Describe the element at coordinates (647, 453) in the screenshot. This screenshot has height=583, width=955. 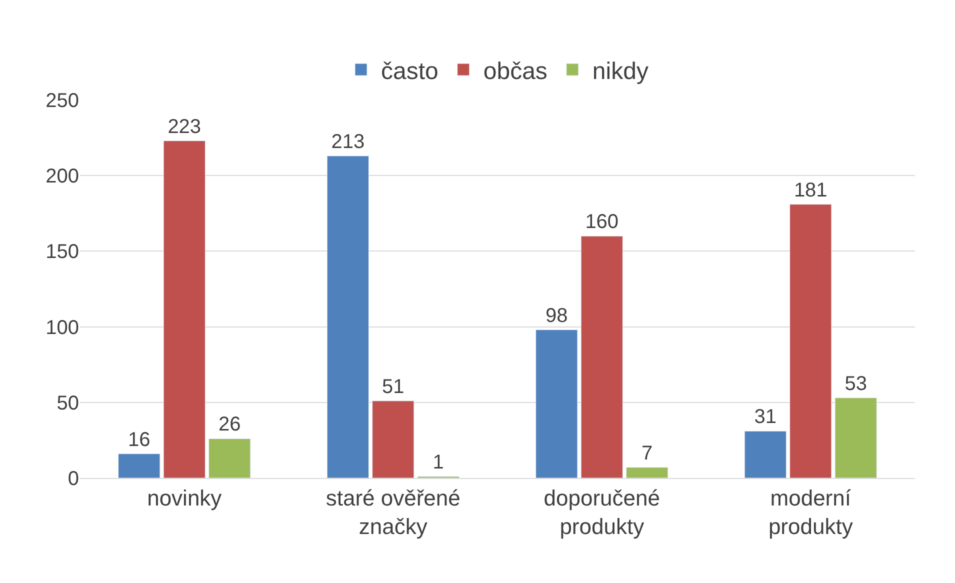
I see `data-label: 7` at that location.